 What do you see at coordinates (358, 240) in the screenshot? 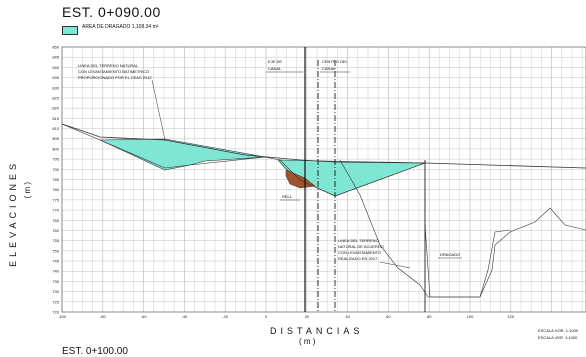
I see `terreno-note2-line-1: LINEA DEL TERRENO` at bounding box center [358, 240].